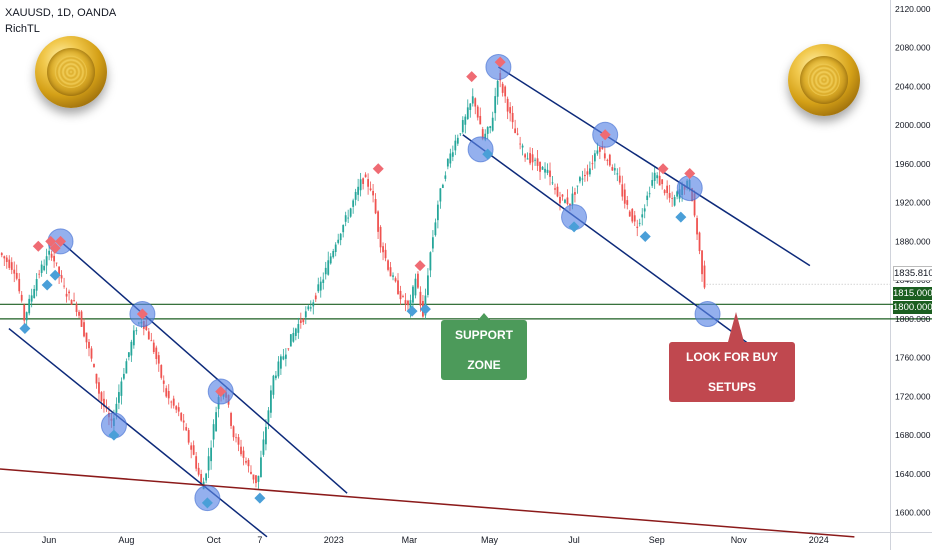  What do you see at coordinates (736, 327) in the screenshot?
I see `buy-callout-pointer` at bounding box center [736, 327].